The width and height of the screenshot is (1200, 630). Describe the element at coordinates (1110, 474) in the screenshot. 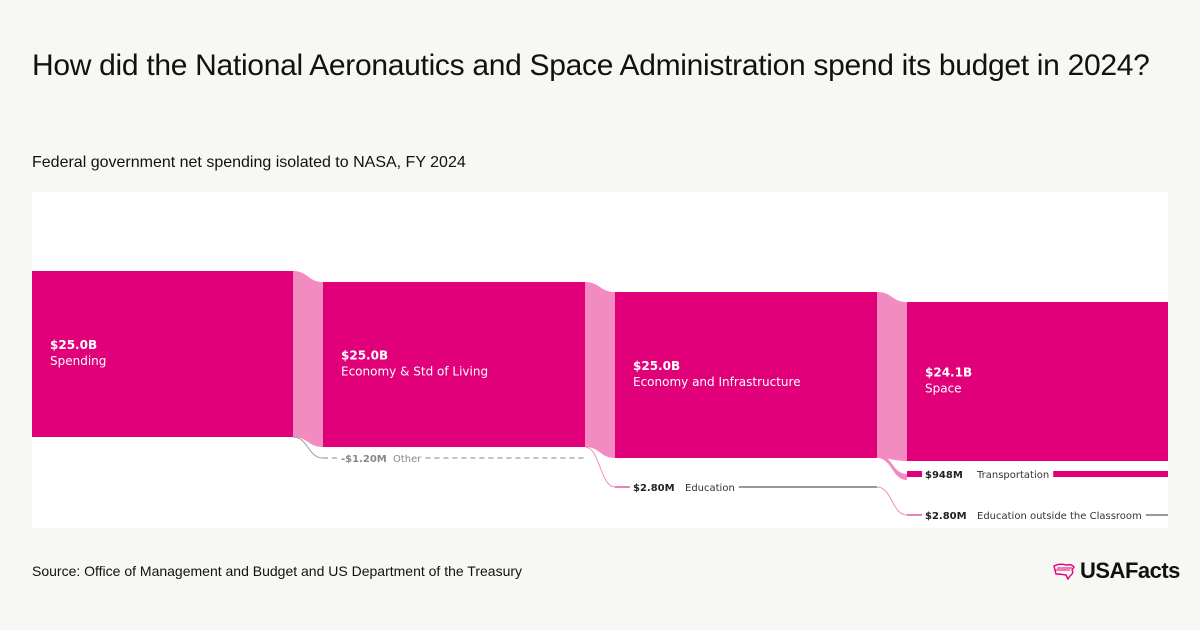

I see `node-transportation-bar` at that location.